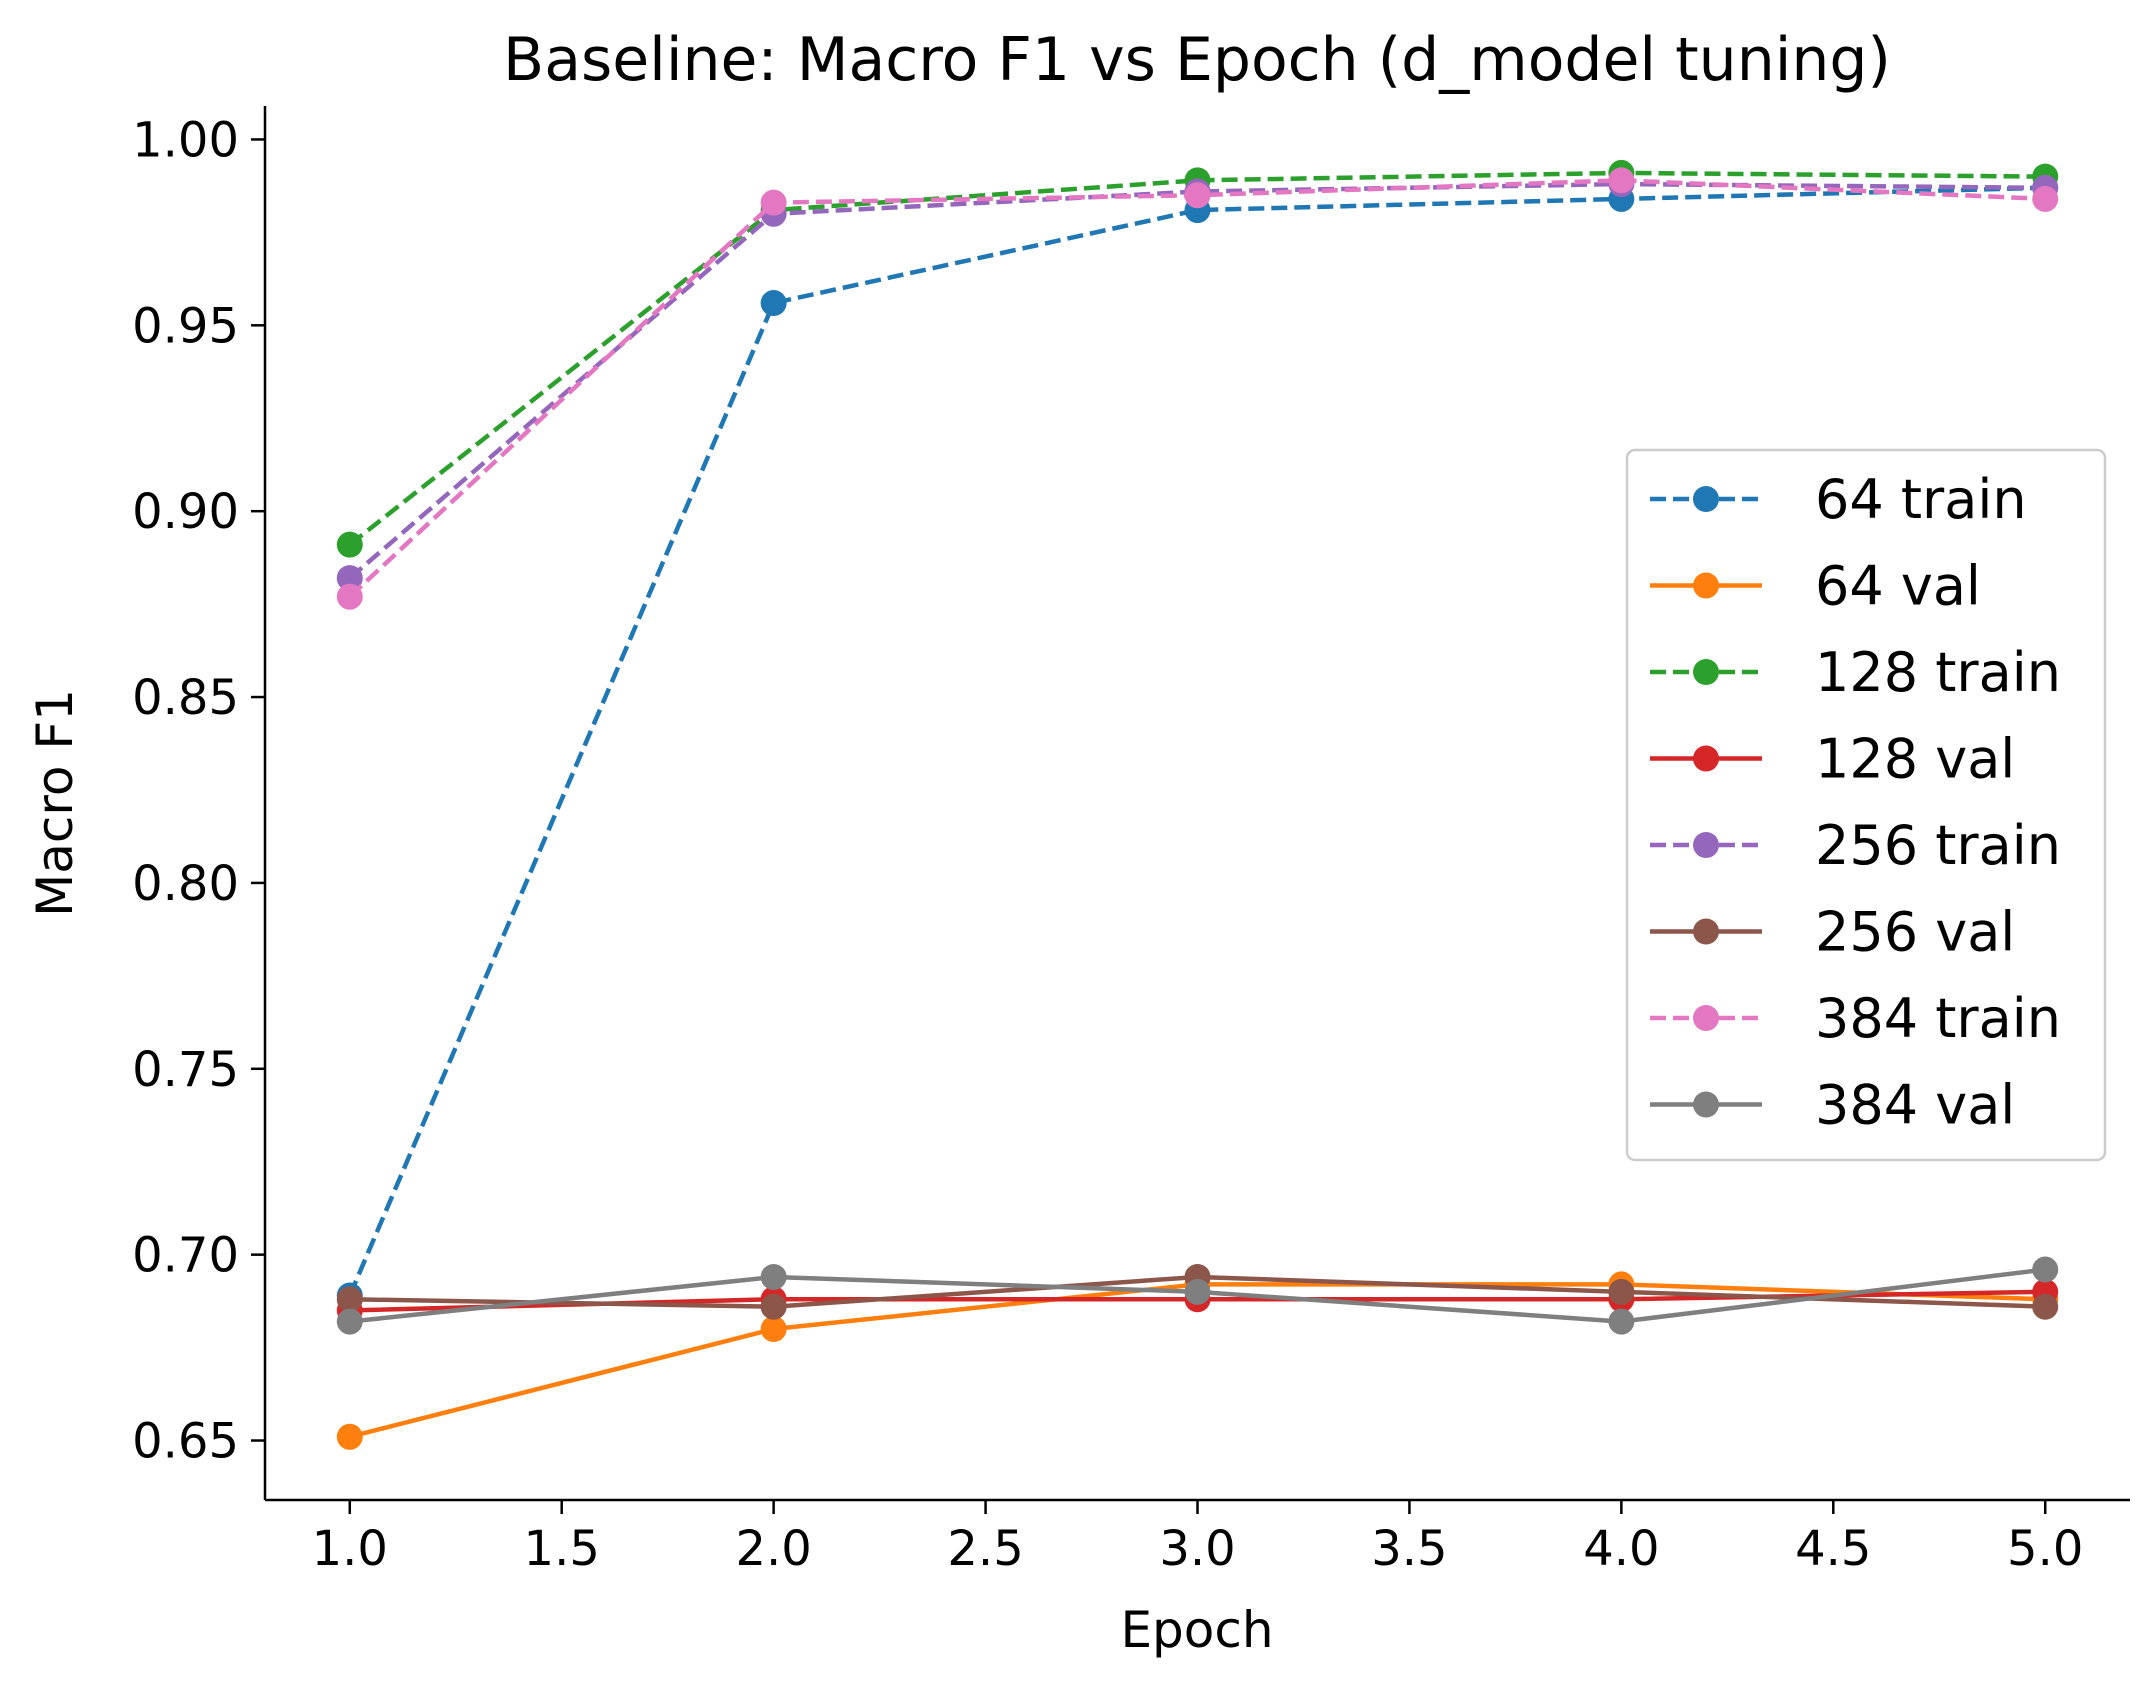 Image resolution: width=2152 pixels, height=1683 pixels. What do you see at coordinates (198, 791) in the screenshot?
I see `y-ticks: 0.65 0.70 0.75 0.80 0.85 0.90 0.95 1.00` at bounding box center [198, 791].